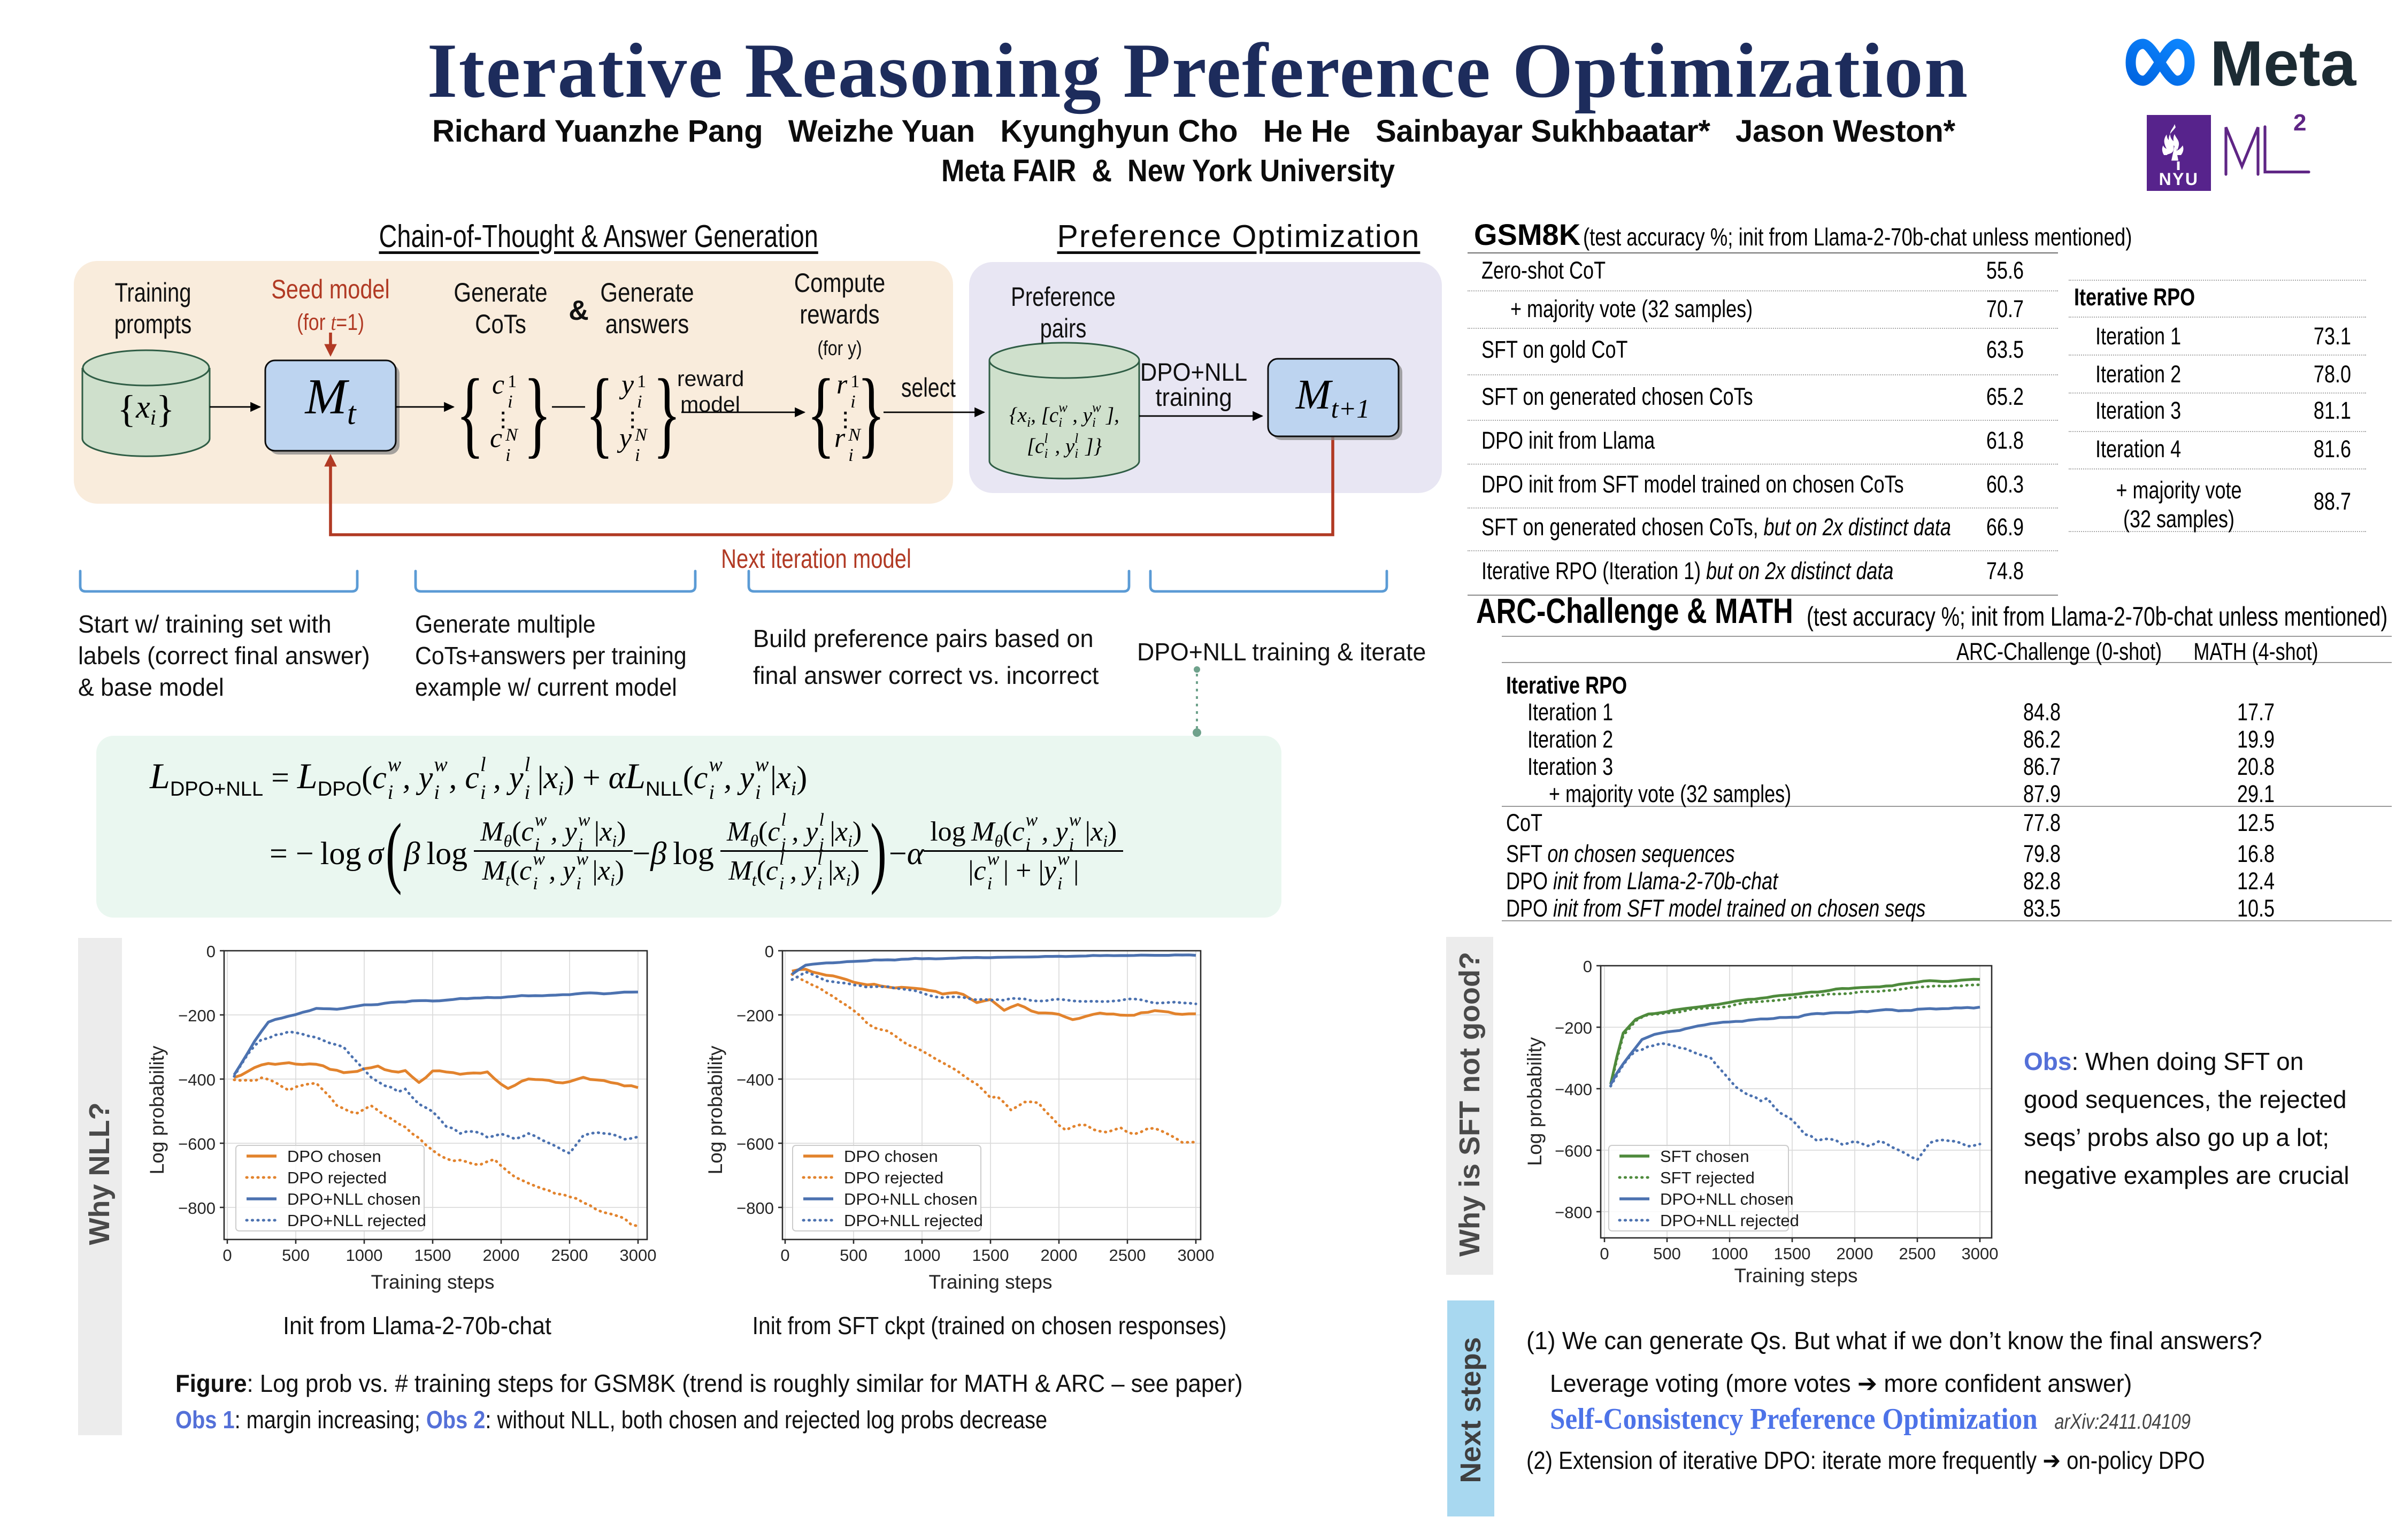  What do you see at coordinates (2283, 63) in the screenshot?
I see `svg-text: Meta` at bounding box center [2283, 63].